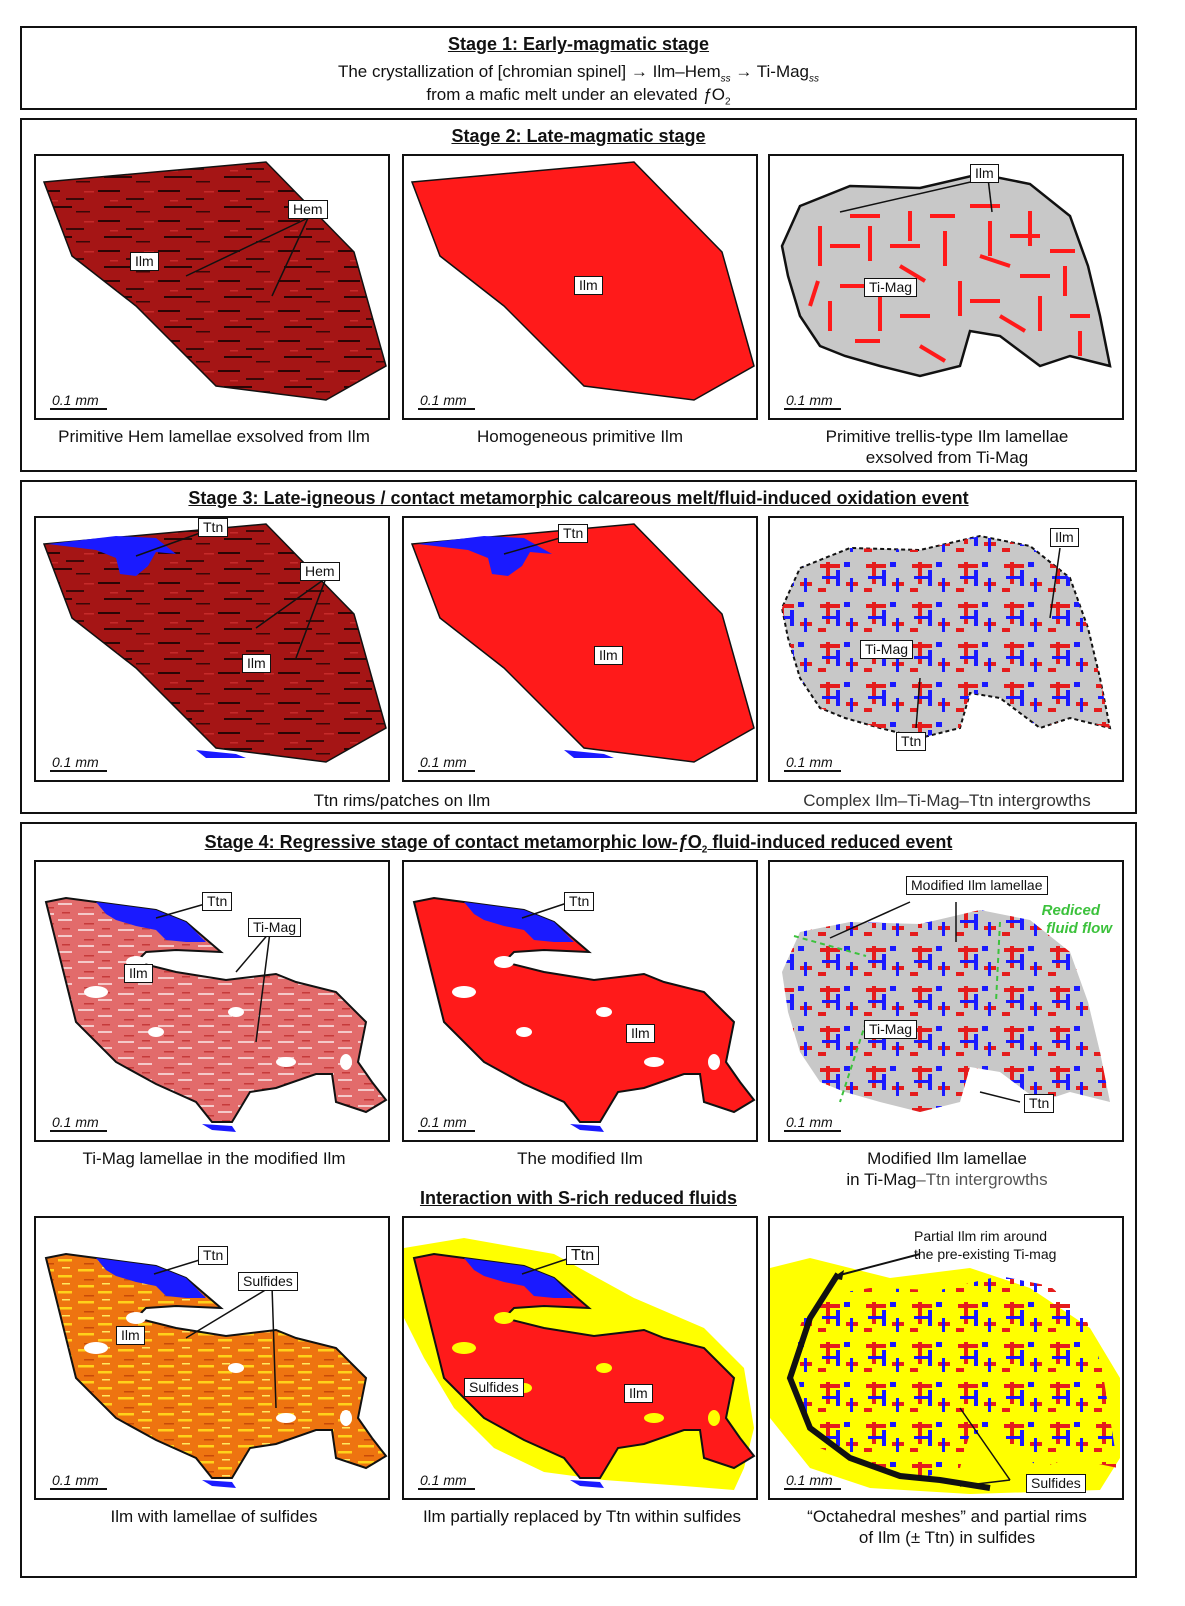 The width and height of the screenshot is (1185, 1606). I want to click on caption-4b: The modified Ilm, so click(580, 1158).